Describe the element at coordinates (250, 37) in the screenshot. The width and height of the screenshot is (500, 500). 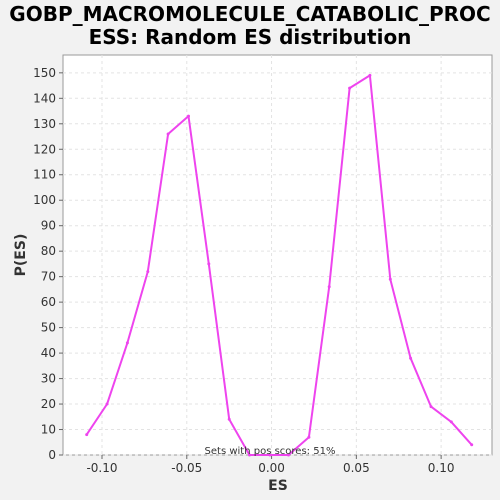
I see `chart-title-line-2: ESS: Random ES distribution` at that location.